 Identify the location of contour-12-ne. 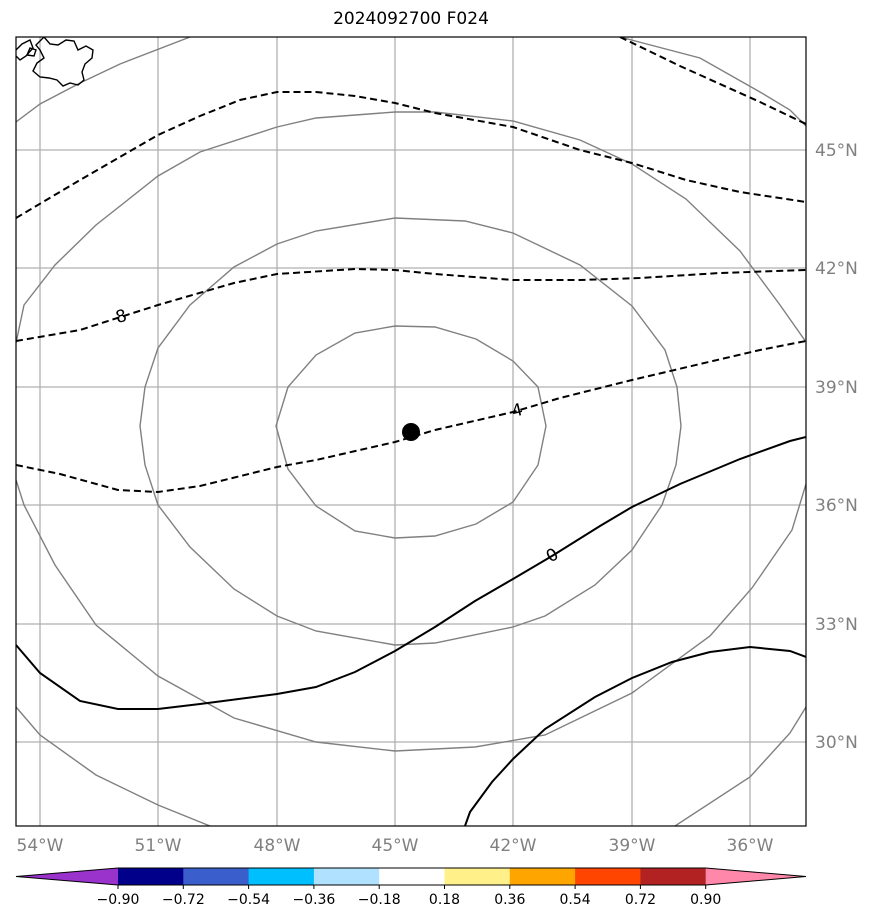
(712, 81).